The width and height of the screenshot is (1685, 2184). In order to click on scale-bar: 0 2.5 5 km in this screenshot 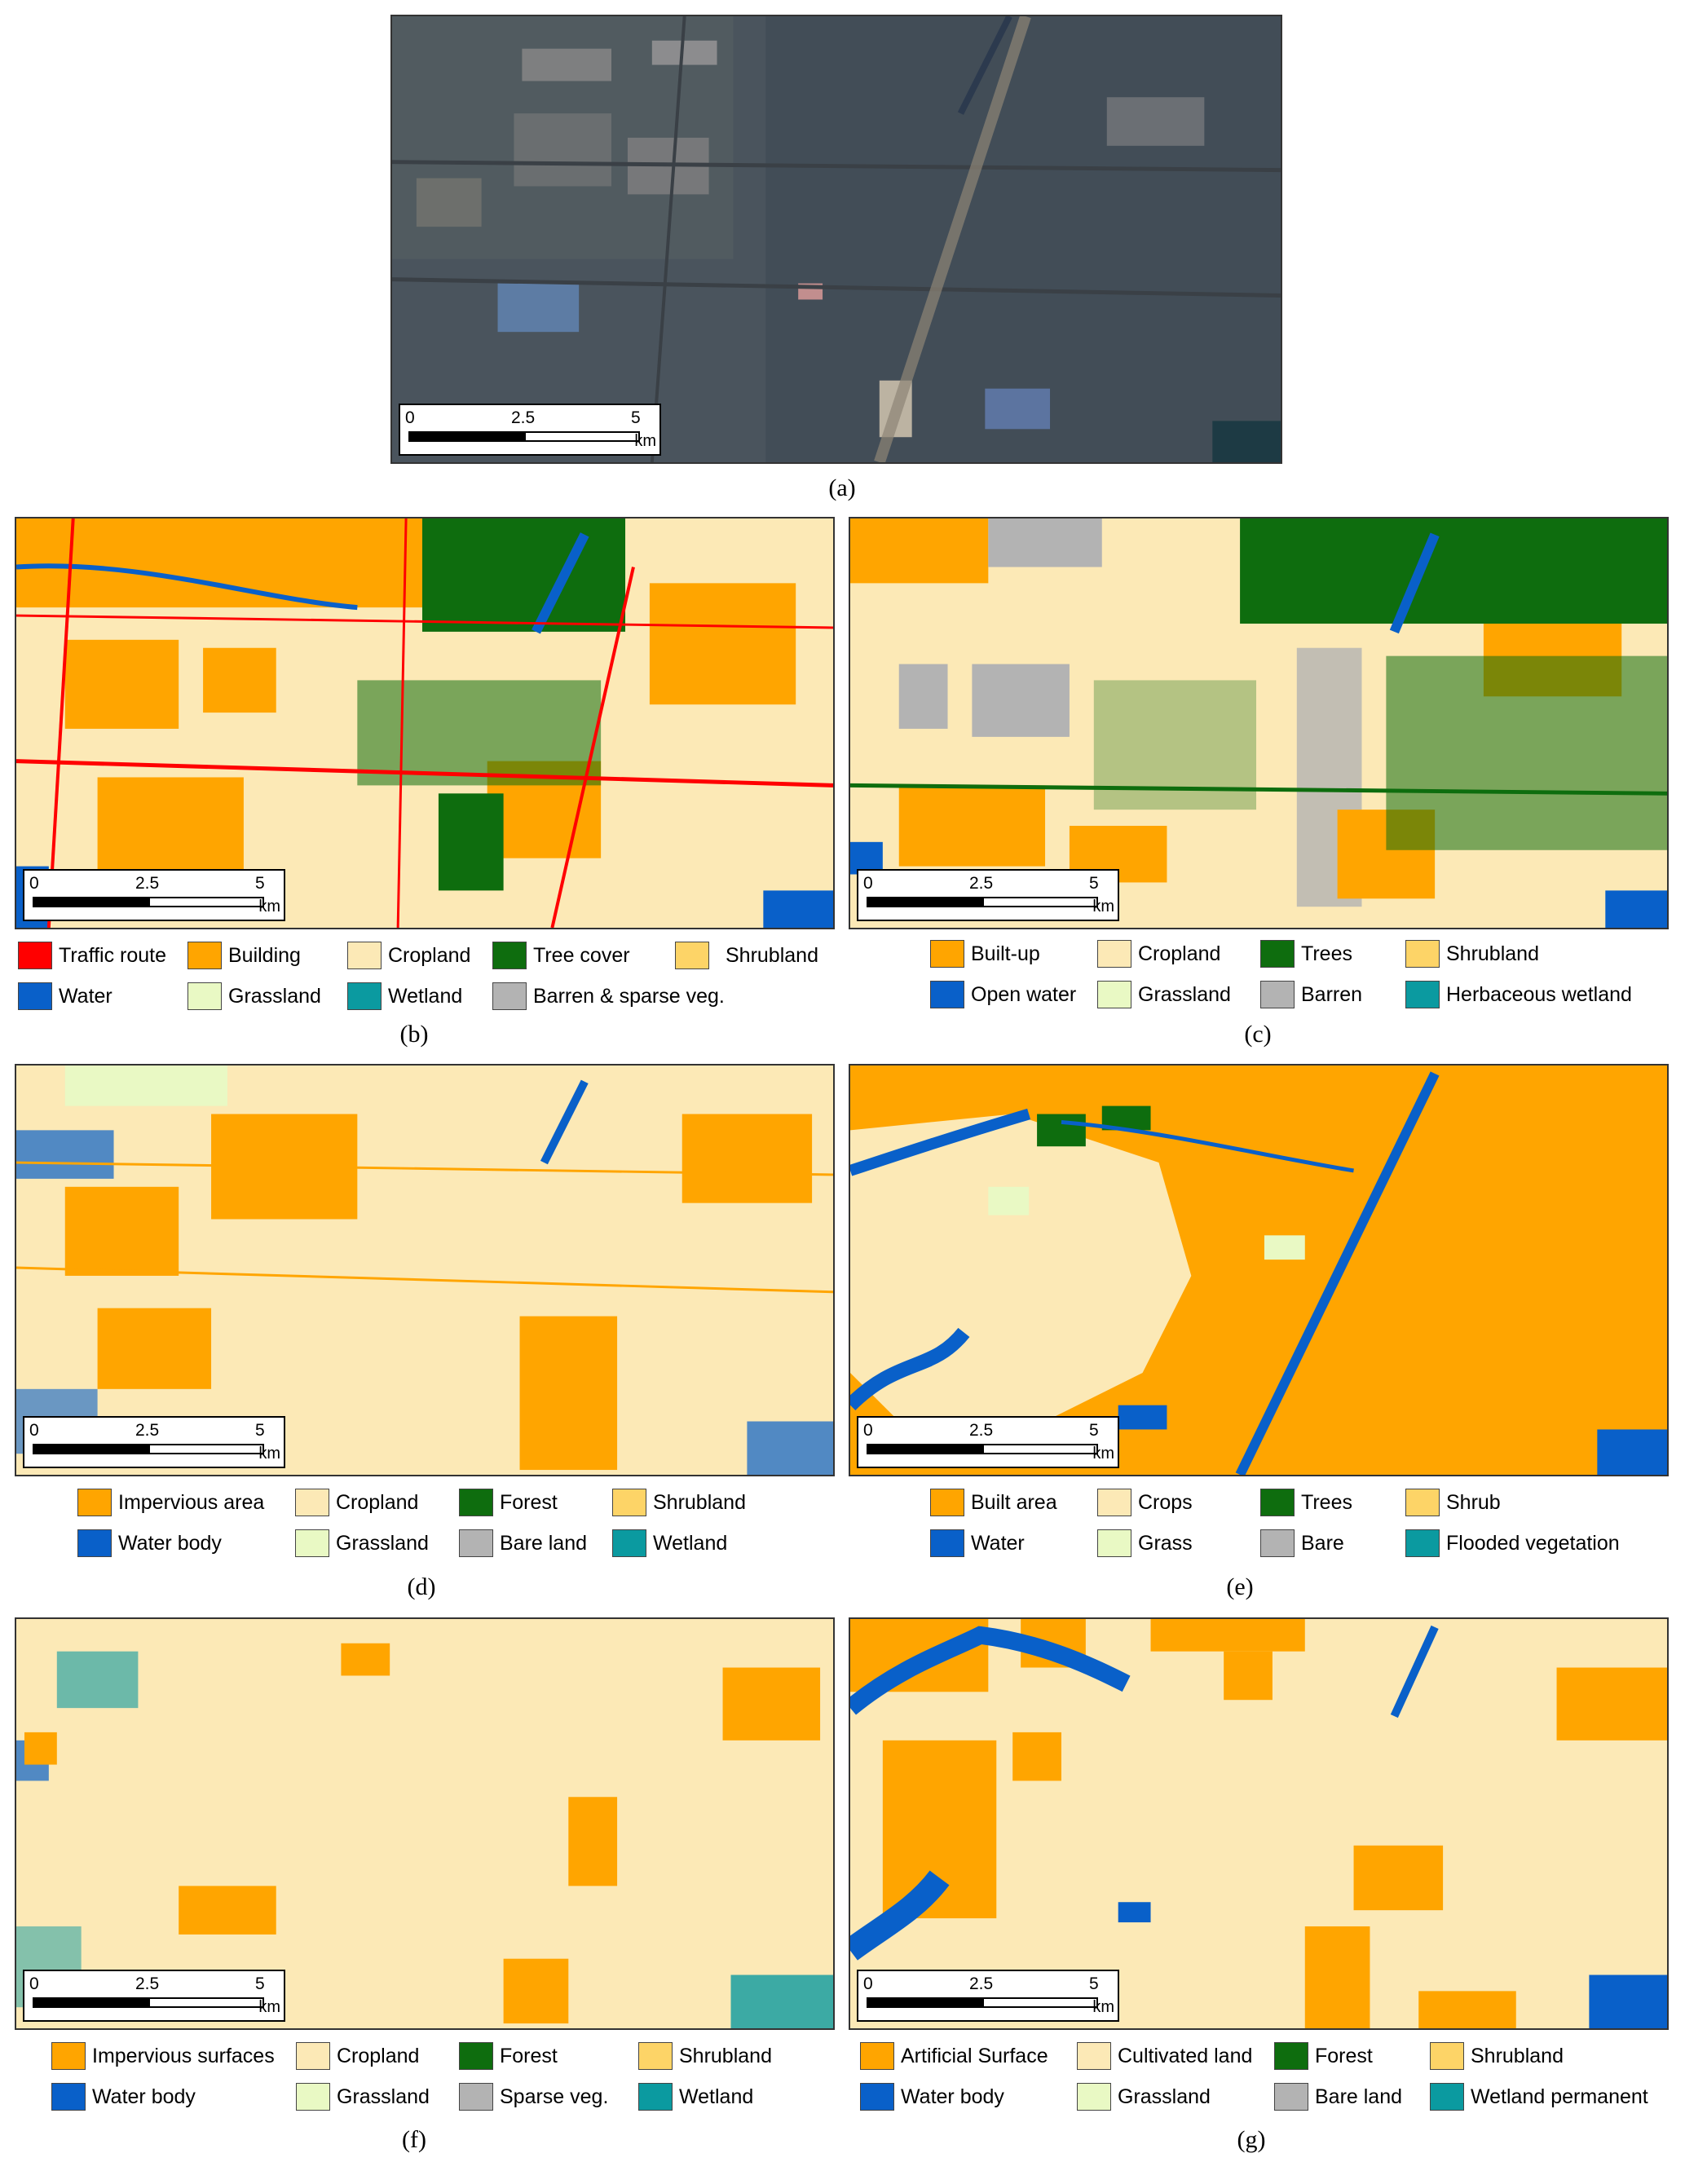, I will do `click(154, 895)`.